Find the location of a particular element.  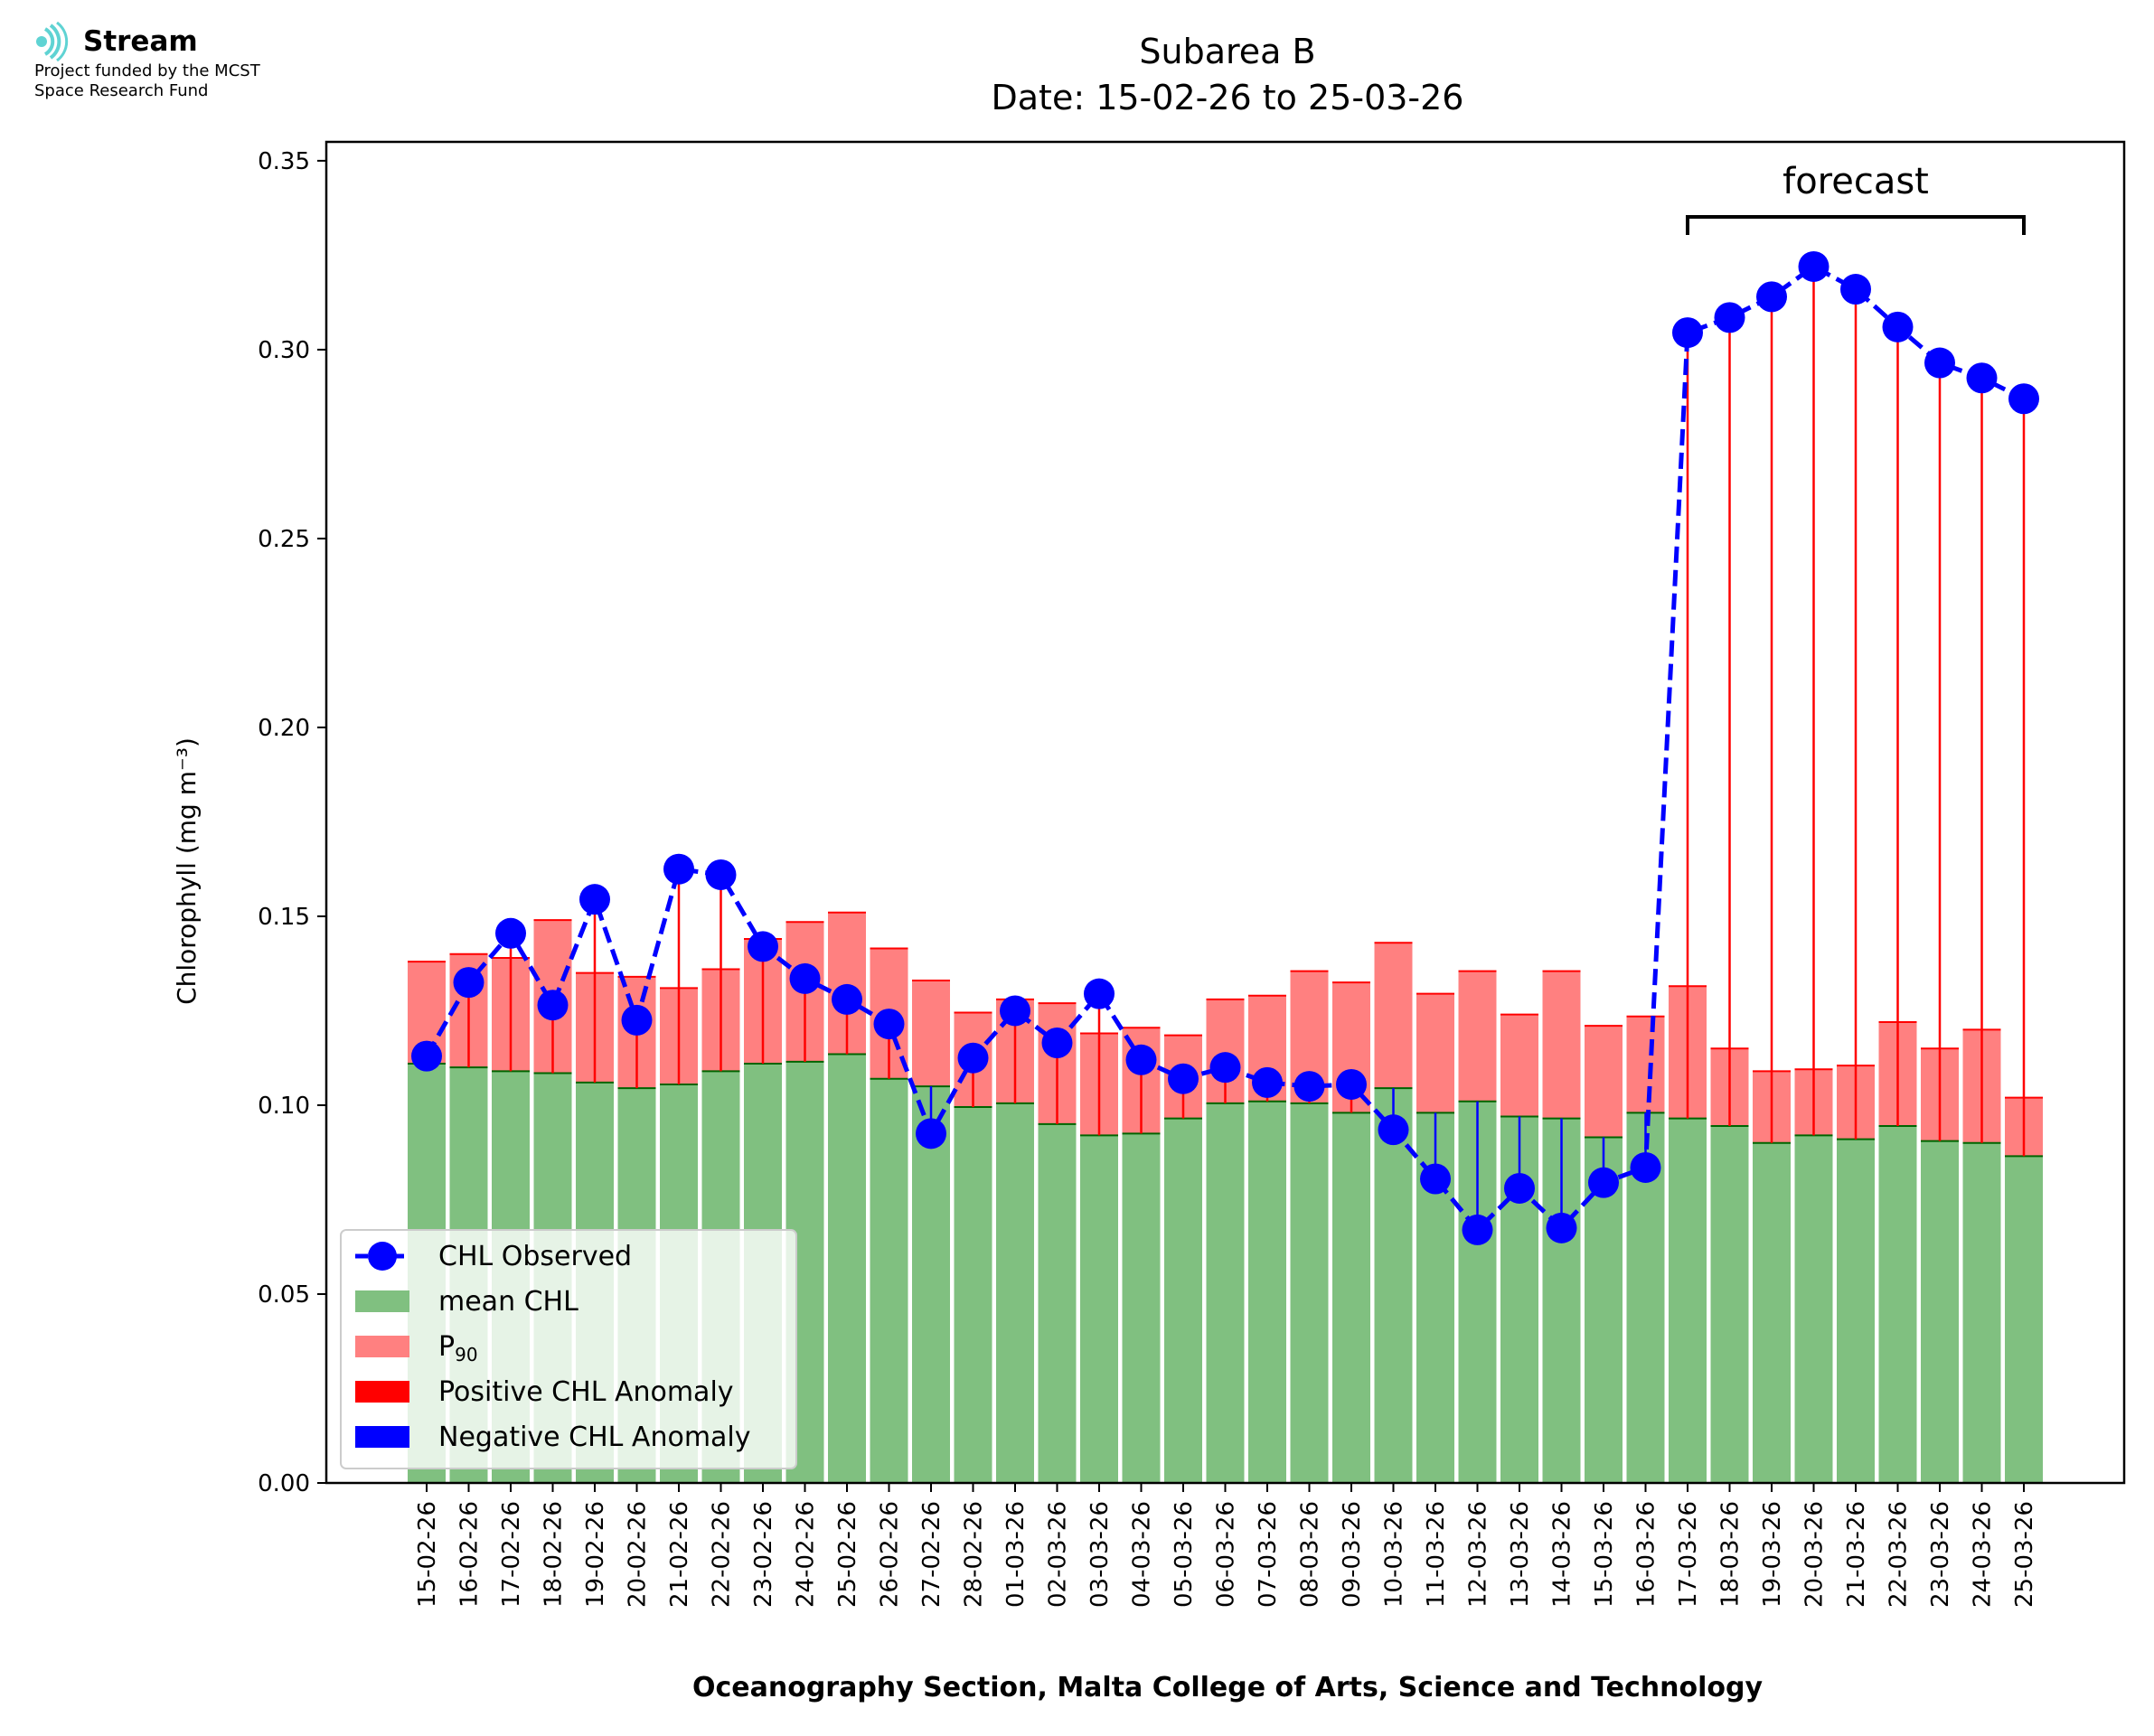

forecast-bracket is located at coordinates (1856, 225).